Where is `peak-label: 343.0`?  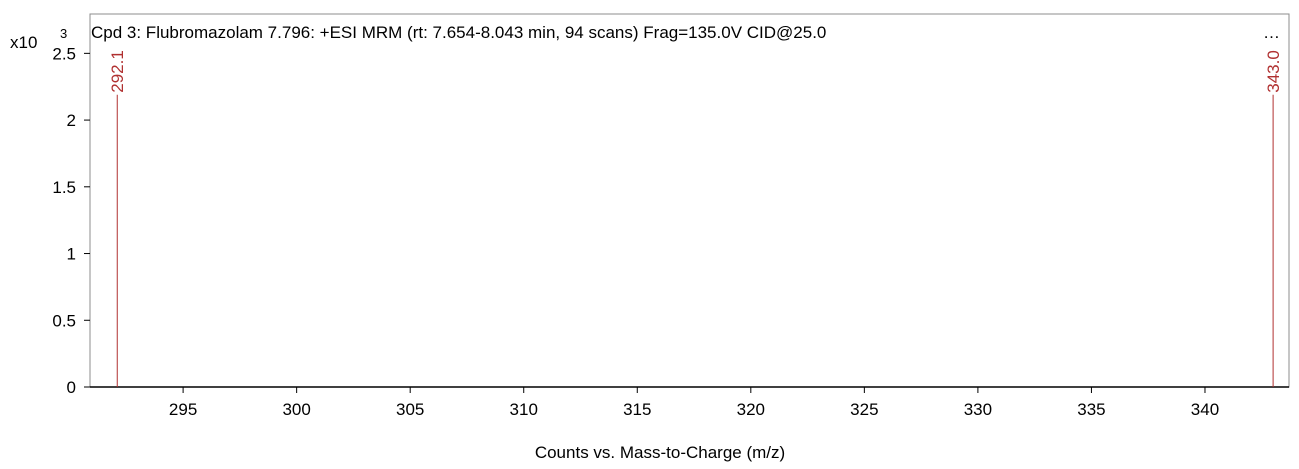
peak-label: 343.0 is located at coordinates (1273, 71).